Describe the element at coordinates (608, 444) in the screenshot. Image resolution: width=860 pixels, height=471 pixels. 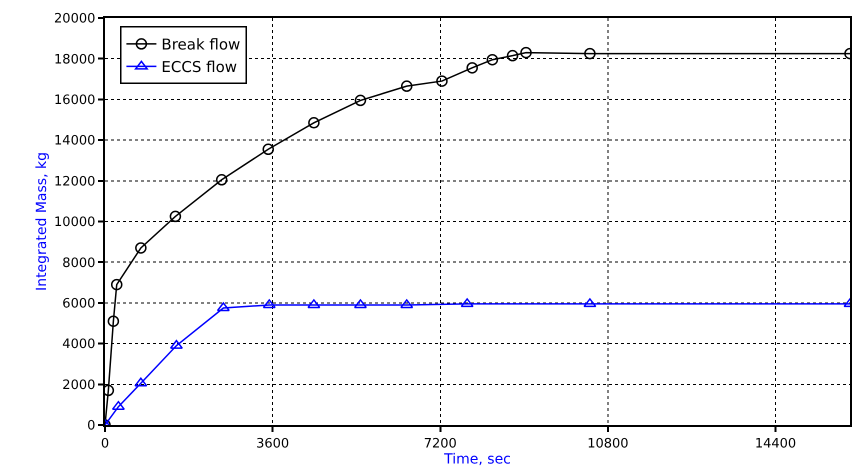
I see `x-tick-label: 10800` at that location.